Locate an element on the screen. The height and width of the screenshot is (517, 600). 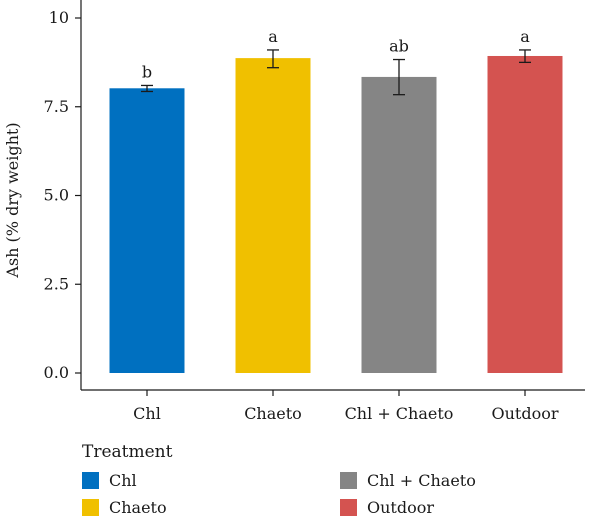
legend-item-chl-chaeto: Chl + Chaeto is located at coordinates (408, 480).